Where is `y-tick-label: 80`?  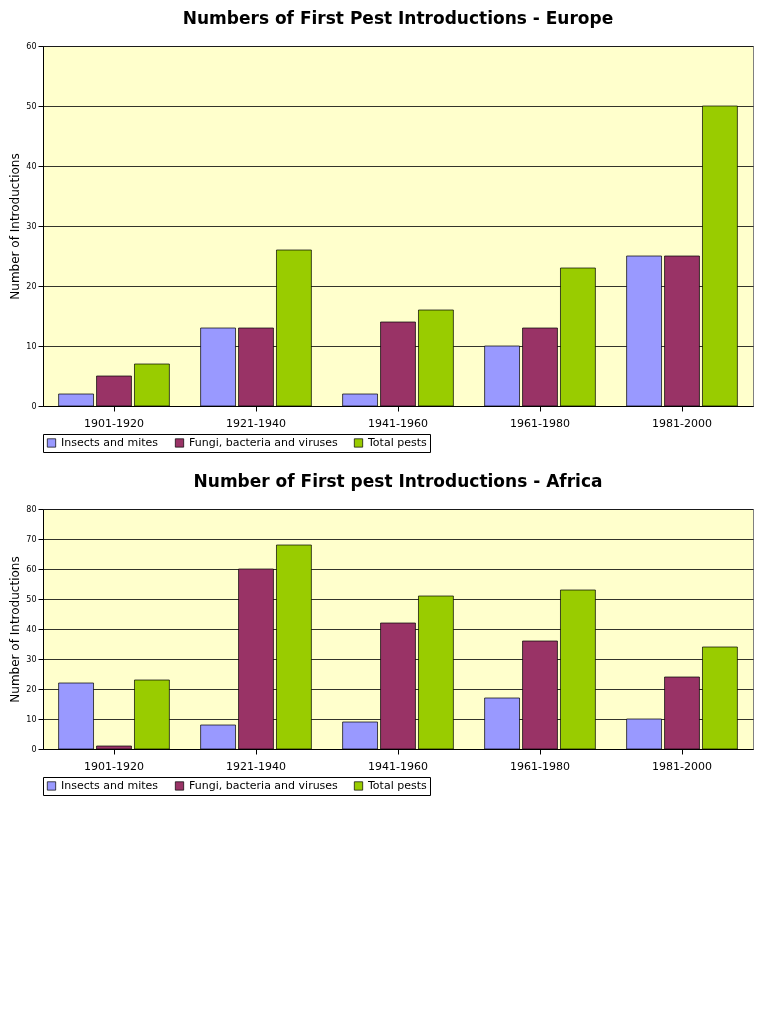 y-tick-label: 80 is located at coordinates (31, 509).